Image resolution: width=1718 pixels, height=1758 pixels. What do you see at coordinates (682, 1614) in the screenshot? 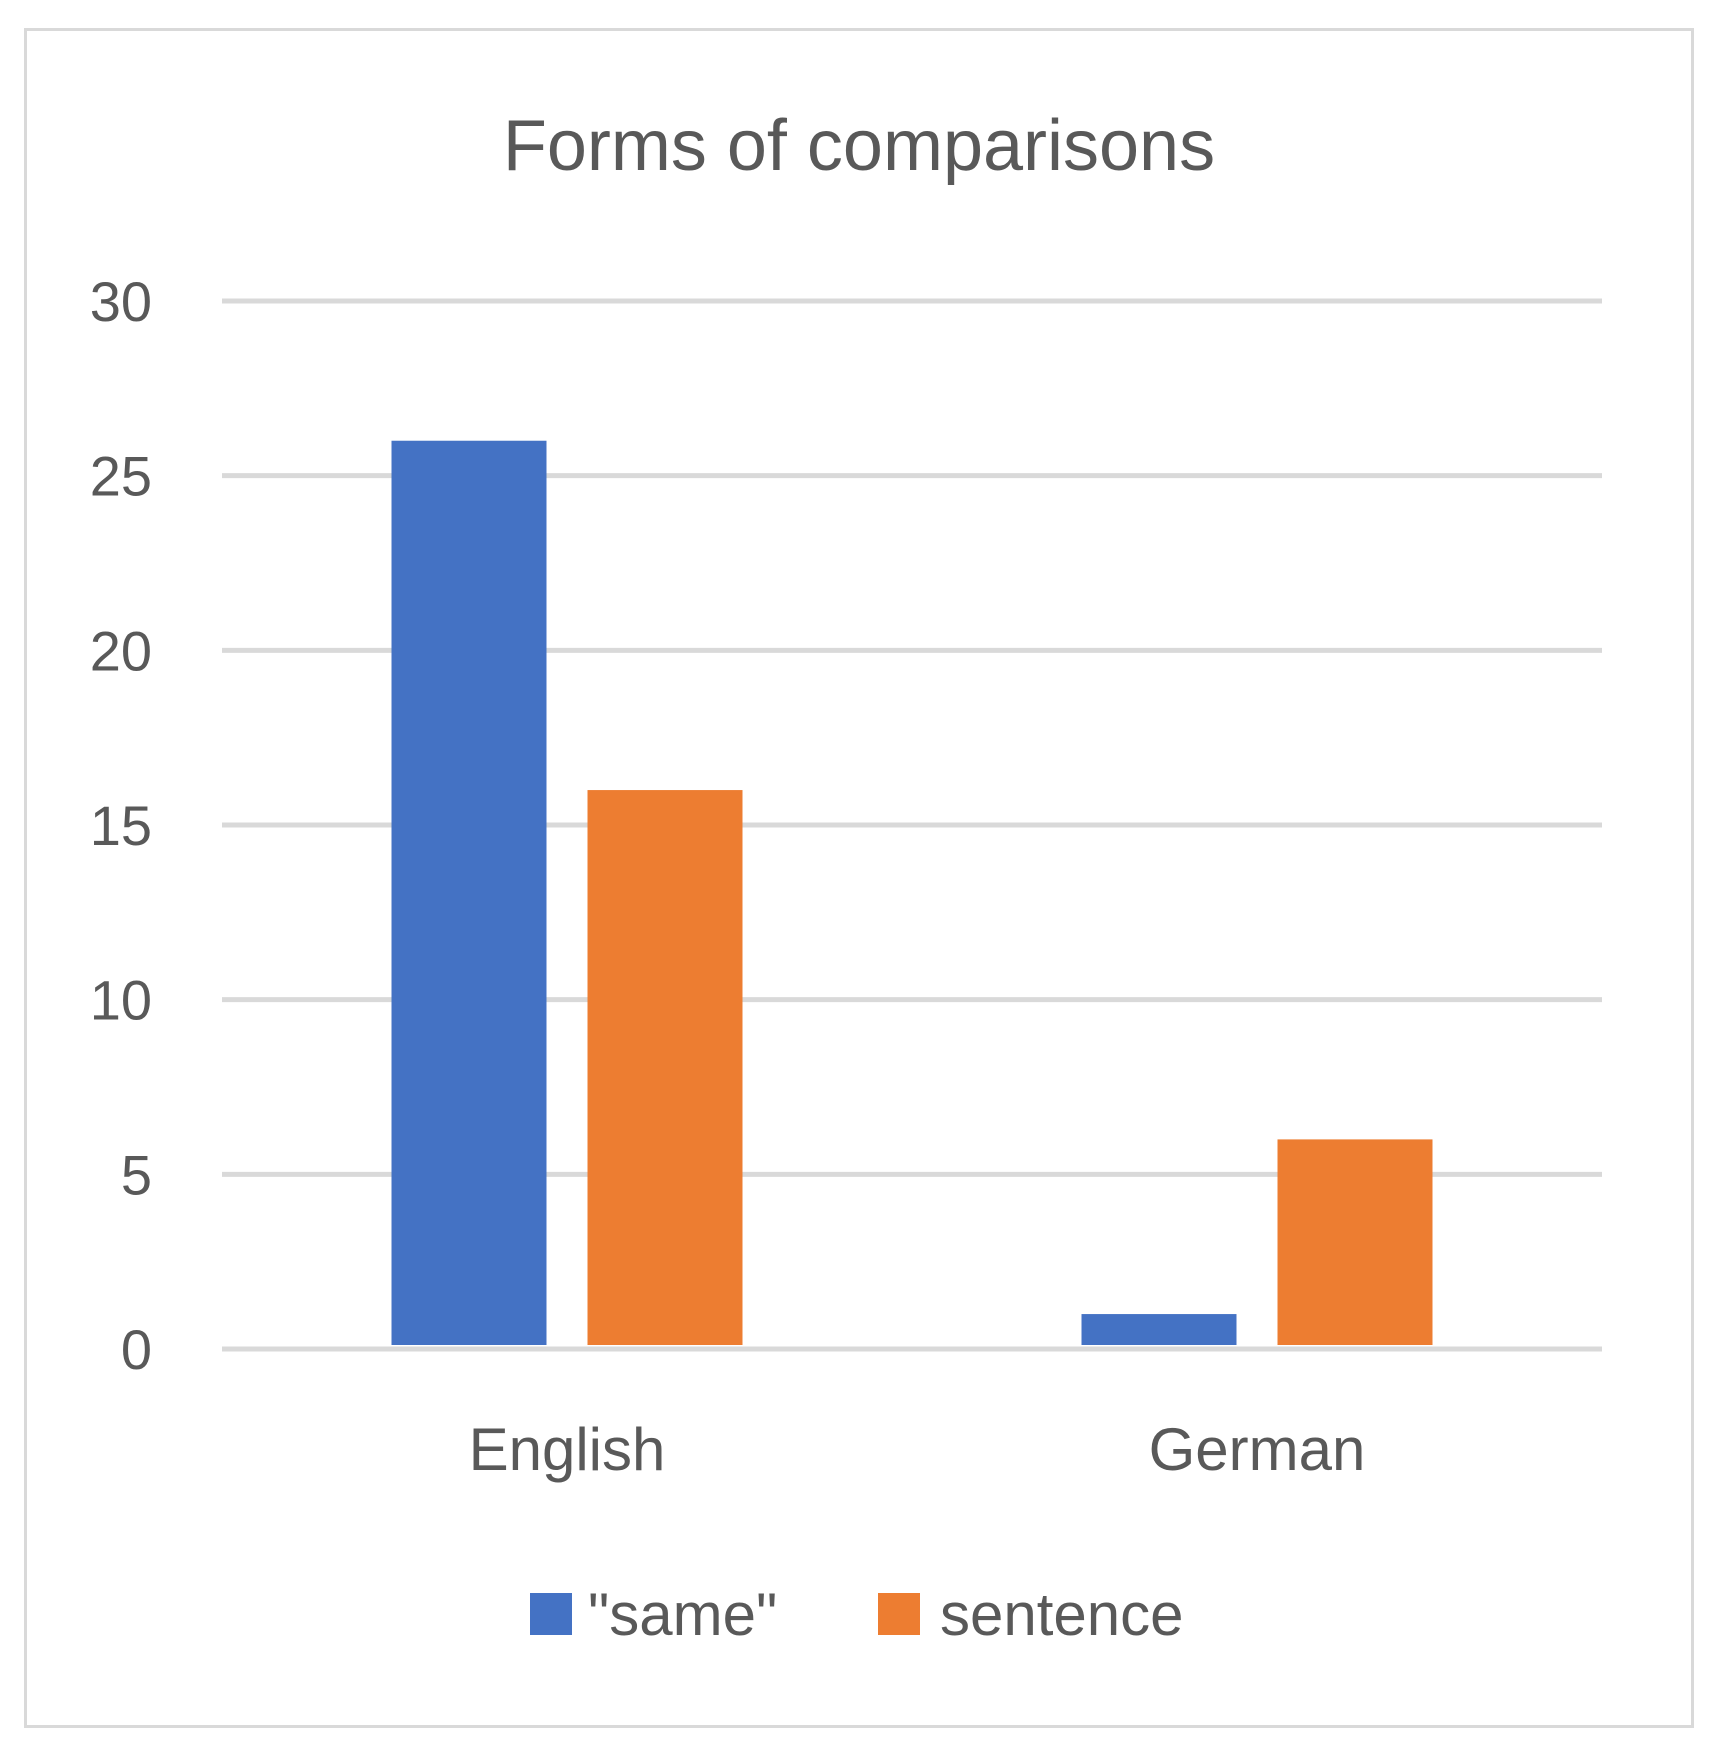
I see `legend-label: "same"` at bounding box center [682, 1614].